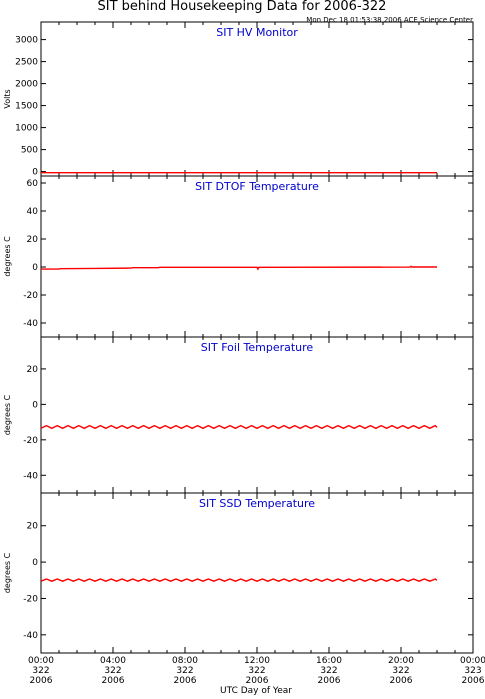 The image size is (485, 699). Describe the element at coordinates (256, 691) in the screenshot. I see `x-axis-label: UTC Day of Year` at that location.